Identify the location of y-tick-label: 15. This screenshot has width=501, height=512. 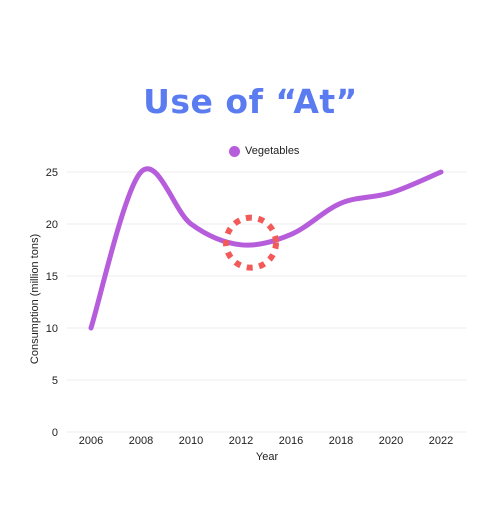
(52, 277).